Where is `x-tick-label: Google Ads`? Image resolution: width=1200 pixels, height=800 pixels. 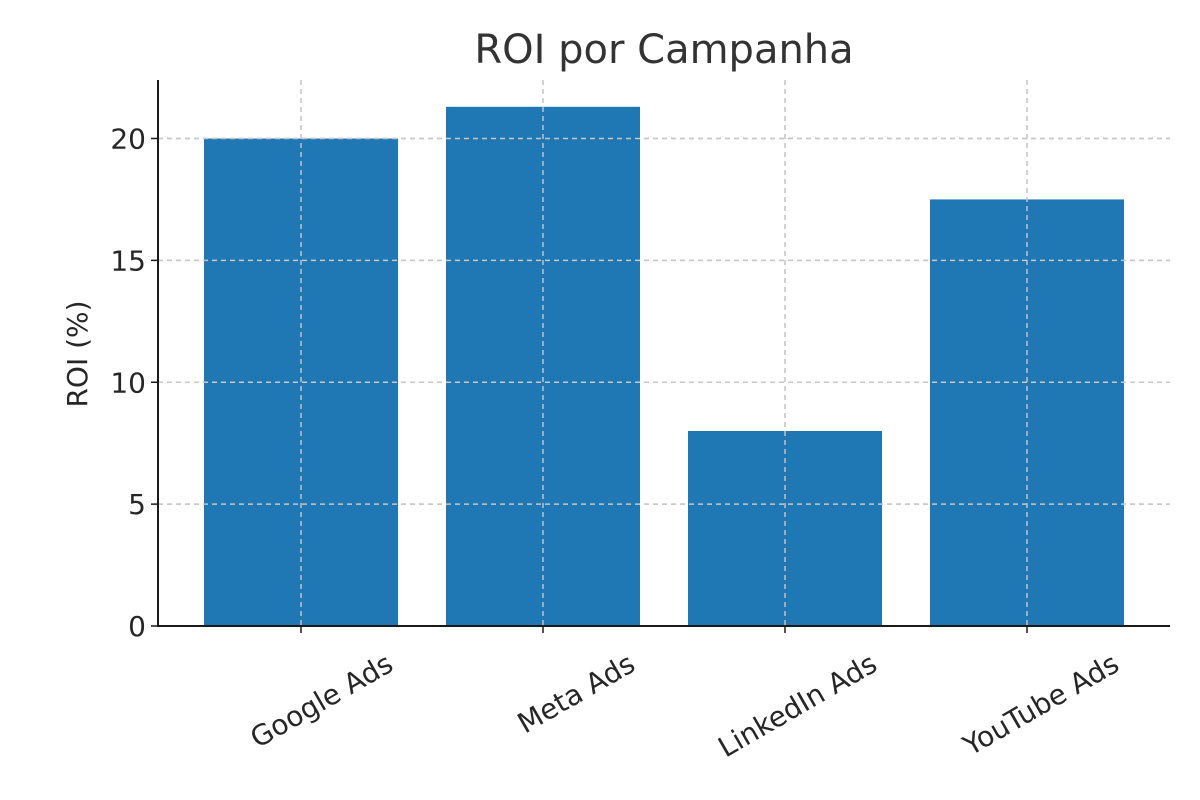
x-tick-label: Google Ads is located at coordinates (322, 701).